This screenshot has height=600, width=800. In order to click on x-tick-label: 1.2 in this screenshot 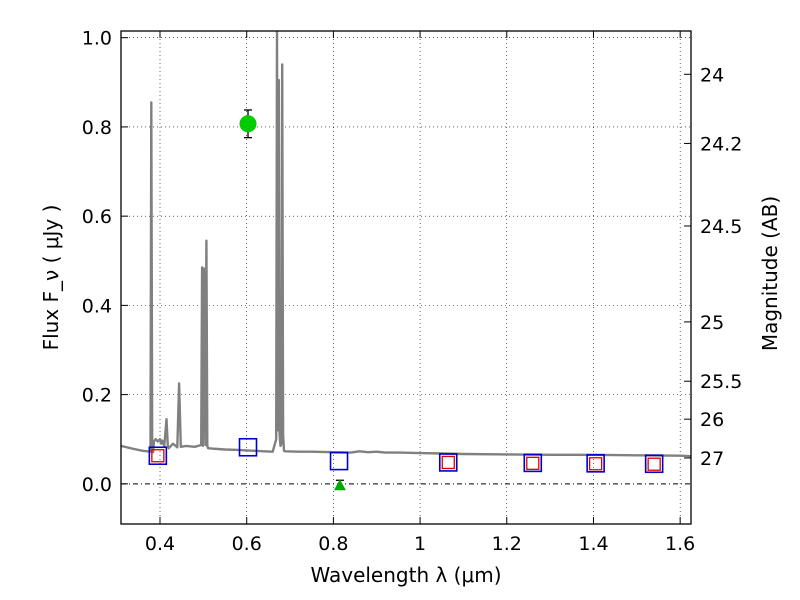, I will do `click(507, 544)`.